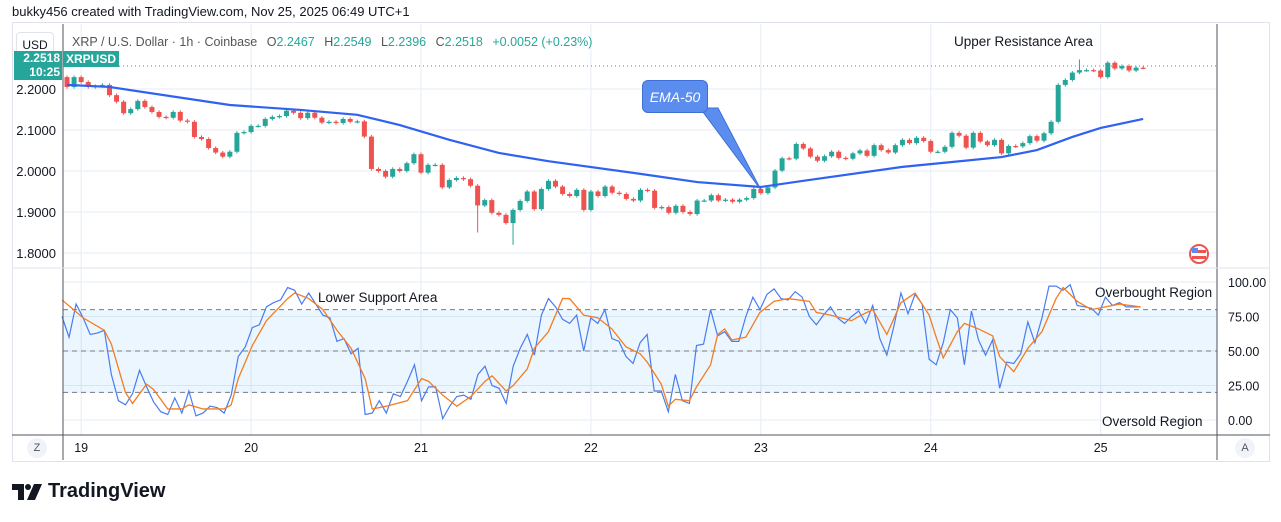 The width and height of the screenshot is (1281, 522). I want to click on upper-resistance-label: Upper Resistance Area, so click(1023, 41).